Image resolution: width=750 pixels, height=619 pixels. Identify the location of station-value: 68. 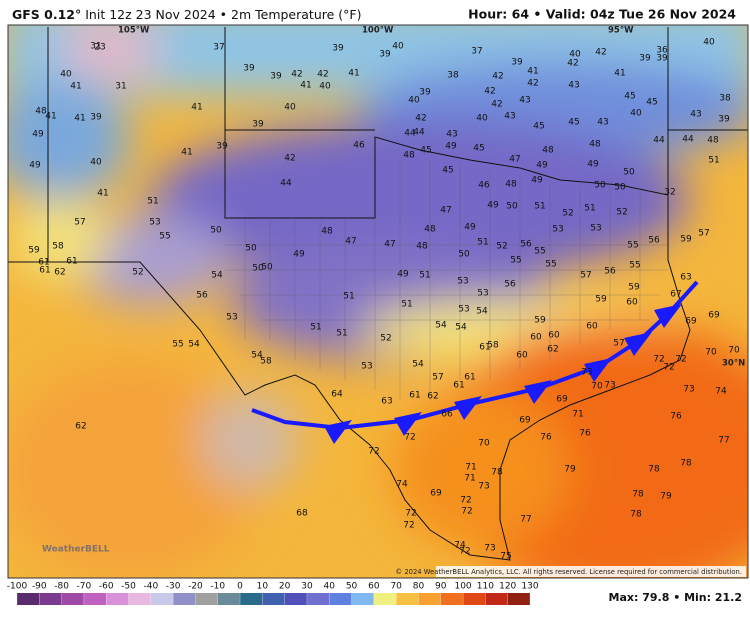
(302, 514).